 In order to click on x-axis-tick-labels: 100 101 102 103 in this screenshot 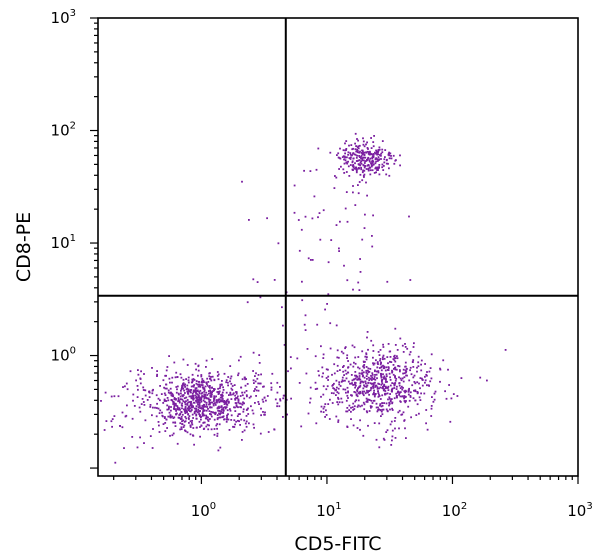, I will do `click(392, 510)`.